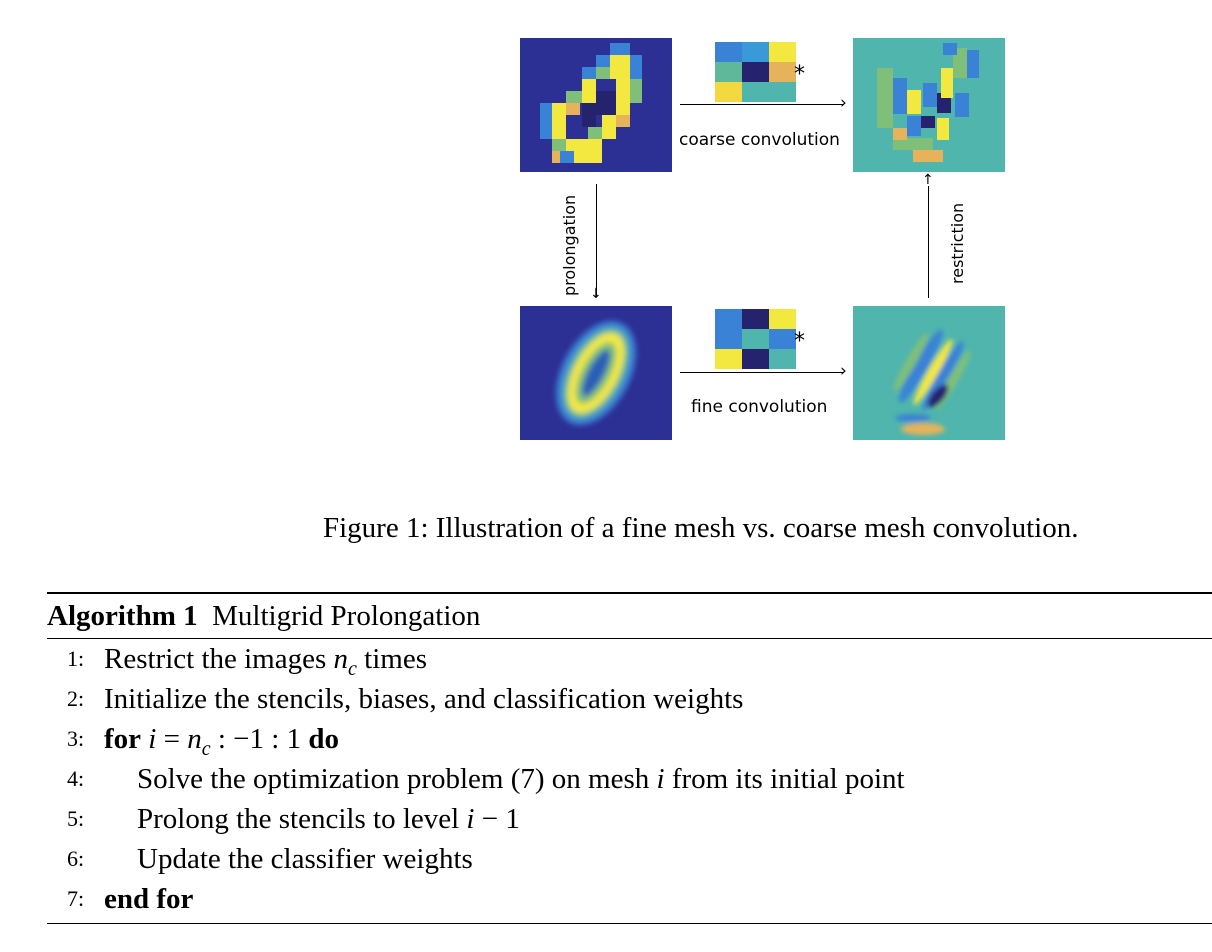 Image resolution: width=1212 pixels, height=952 pixels. I want to click on restriction-label: restriction, so click(957, 243).